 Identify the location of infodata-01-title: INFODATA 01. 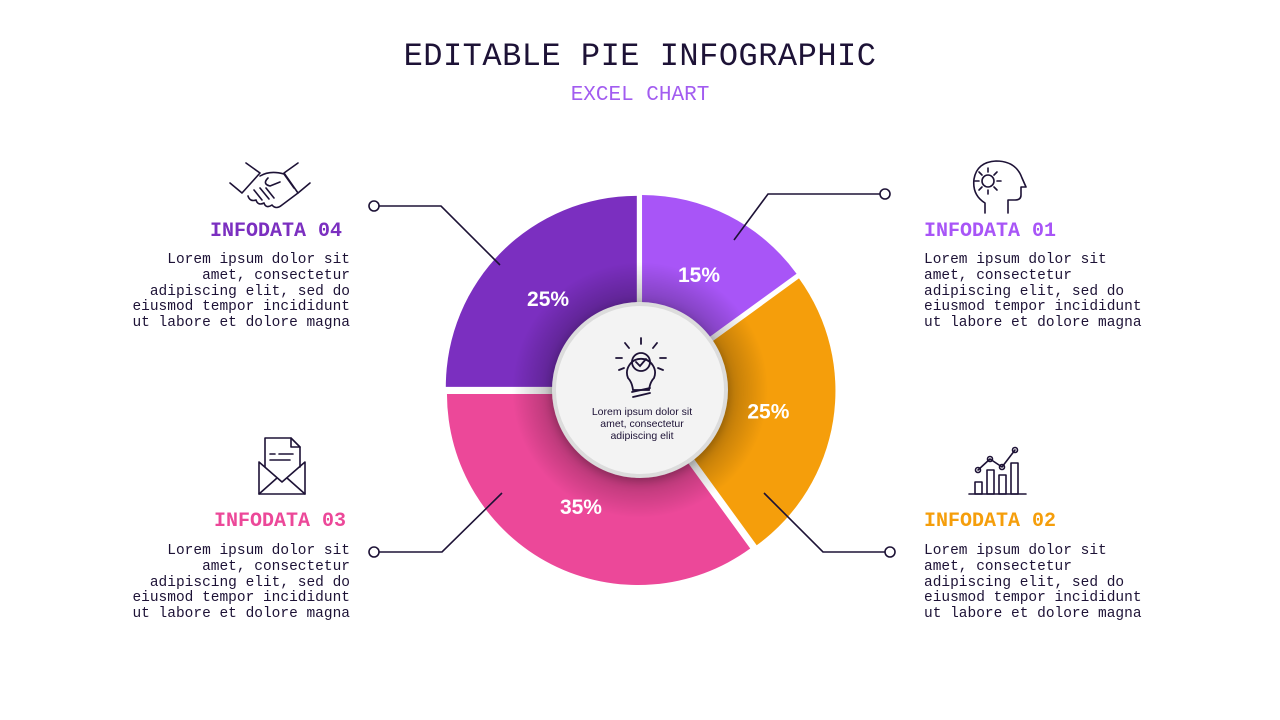
(990, 231).